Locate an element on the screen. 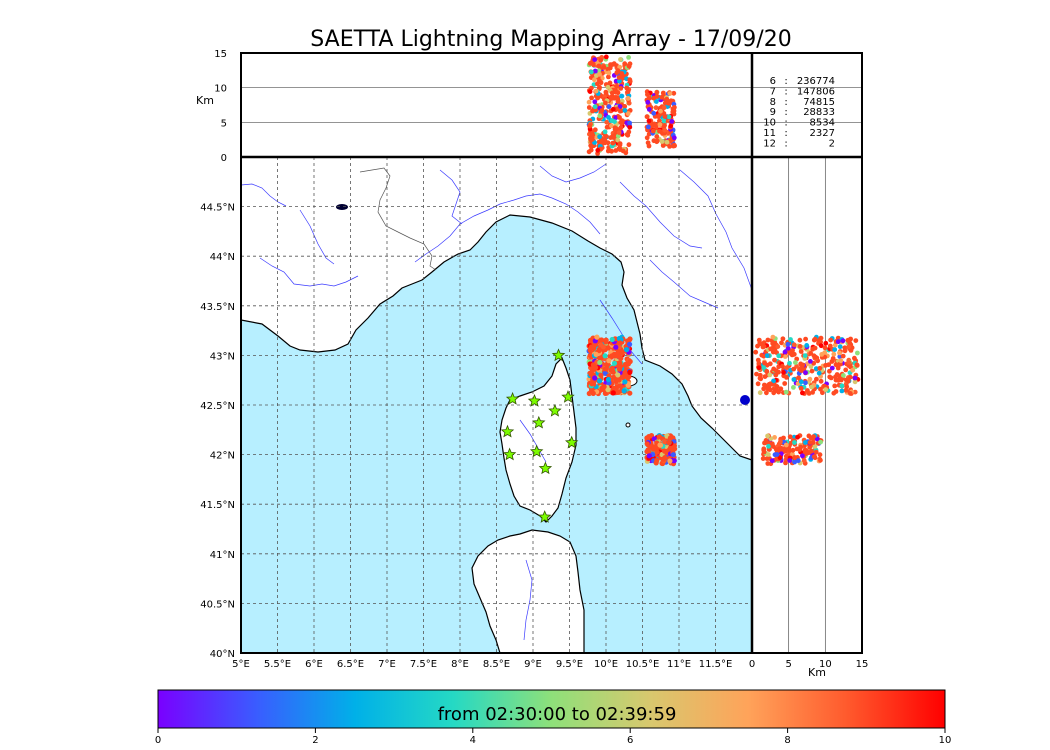 This screenshot has height=750, width=1050. count-level: 6 is located at coordinates (773, 81).